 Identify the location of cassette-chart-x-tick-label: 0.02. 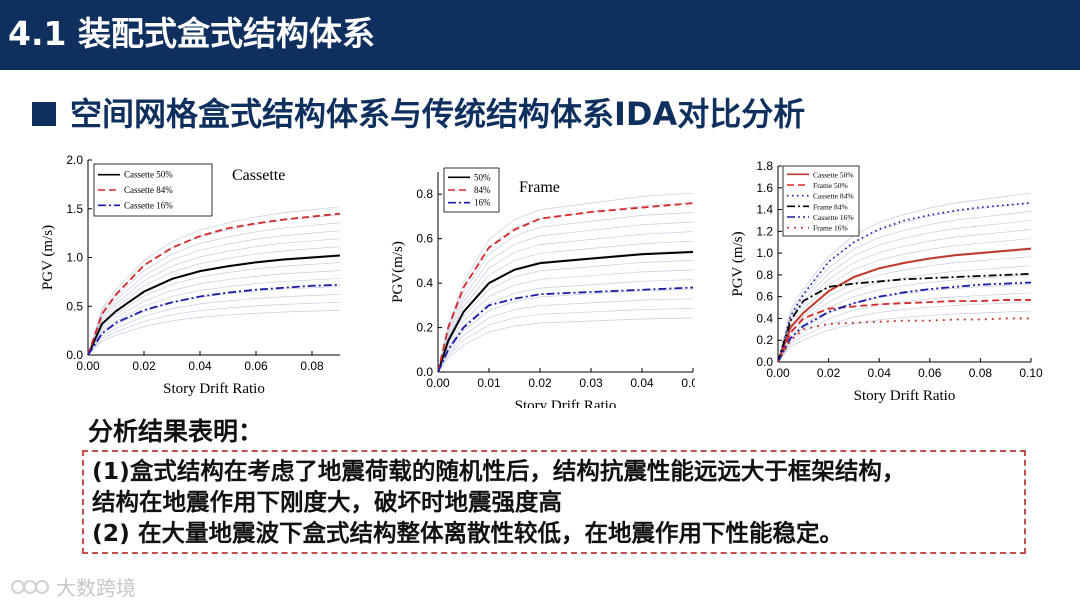
(144, 366).